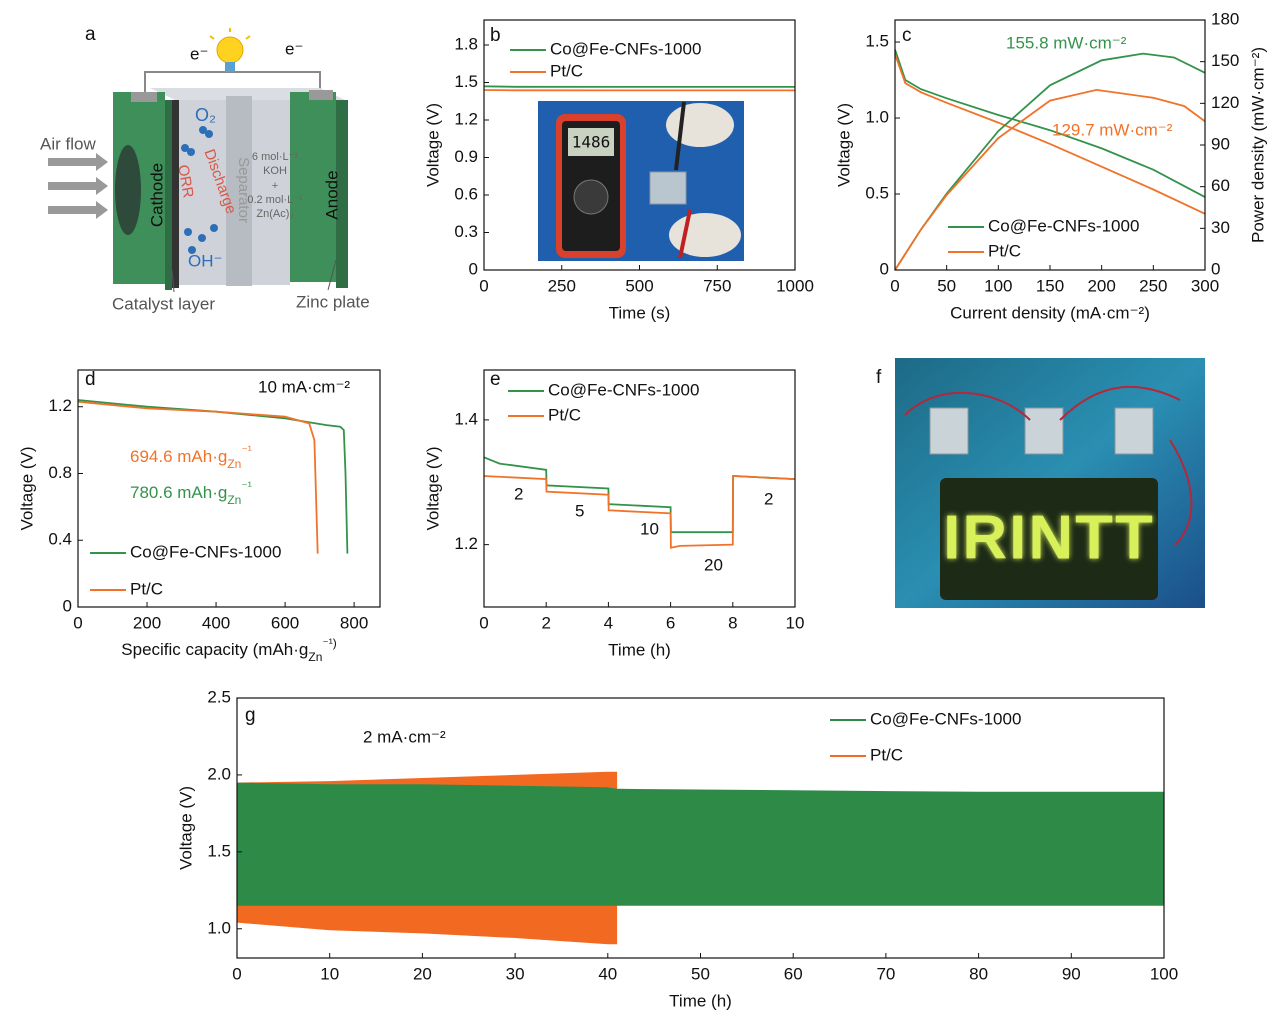 This screenshot has width=1271, height=1011. What do you see at coordinates (466, 43) in the screenshot?
I see `y-tick-label: 1.8` at bounding box center [466, 43].